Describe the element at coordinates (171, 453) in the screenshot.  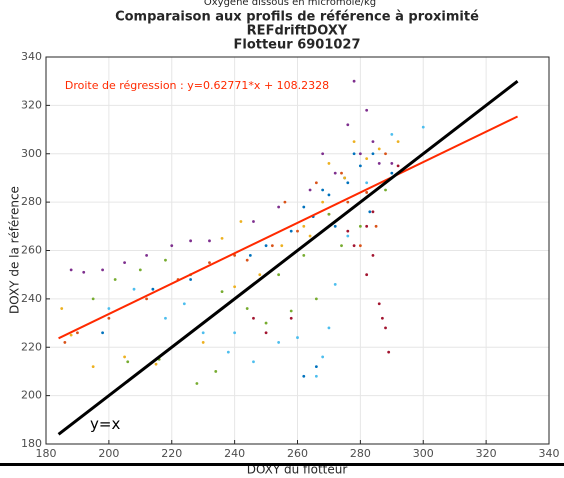
I see `x-tick-label: 220` at that location.